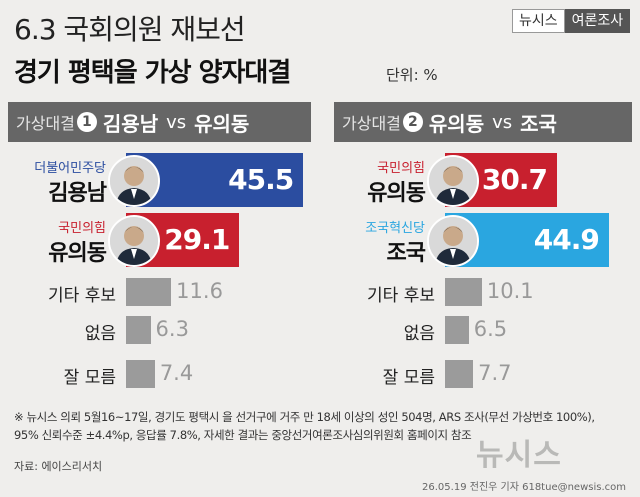  I want to click on value-label-1-other-1: 11.6, so click(199, 291).